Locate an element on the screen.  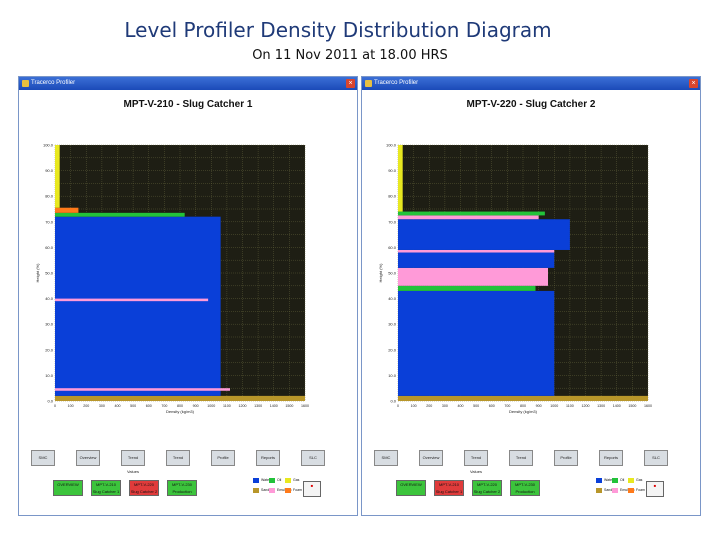
y-tick-label: 70.0 is located at coordinates (49, 221).